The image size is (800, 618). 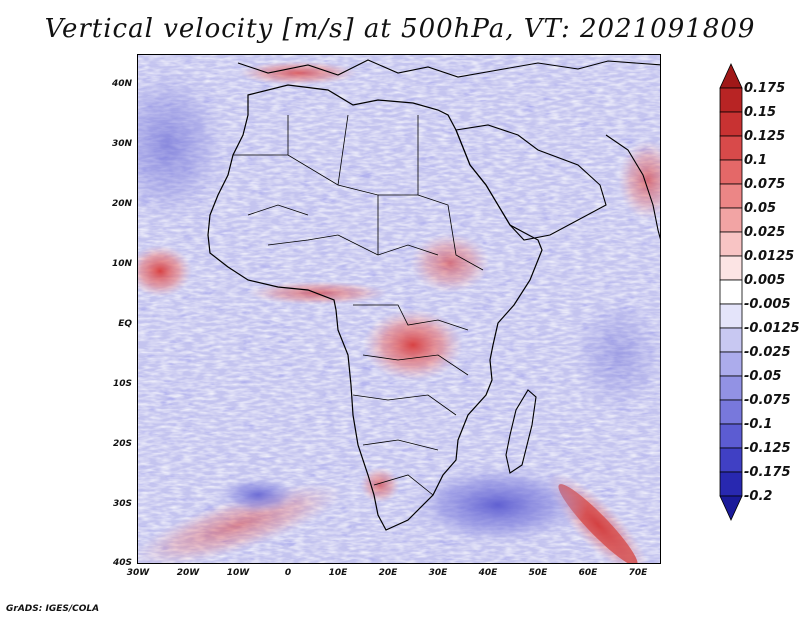 I want to click on lon-tick-30w: 30W, so click(x=138, y=573).